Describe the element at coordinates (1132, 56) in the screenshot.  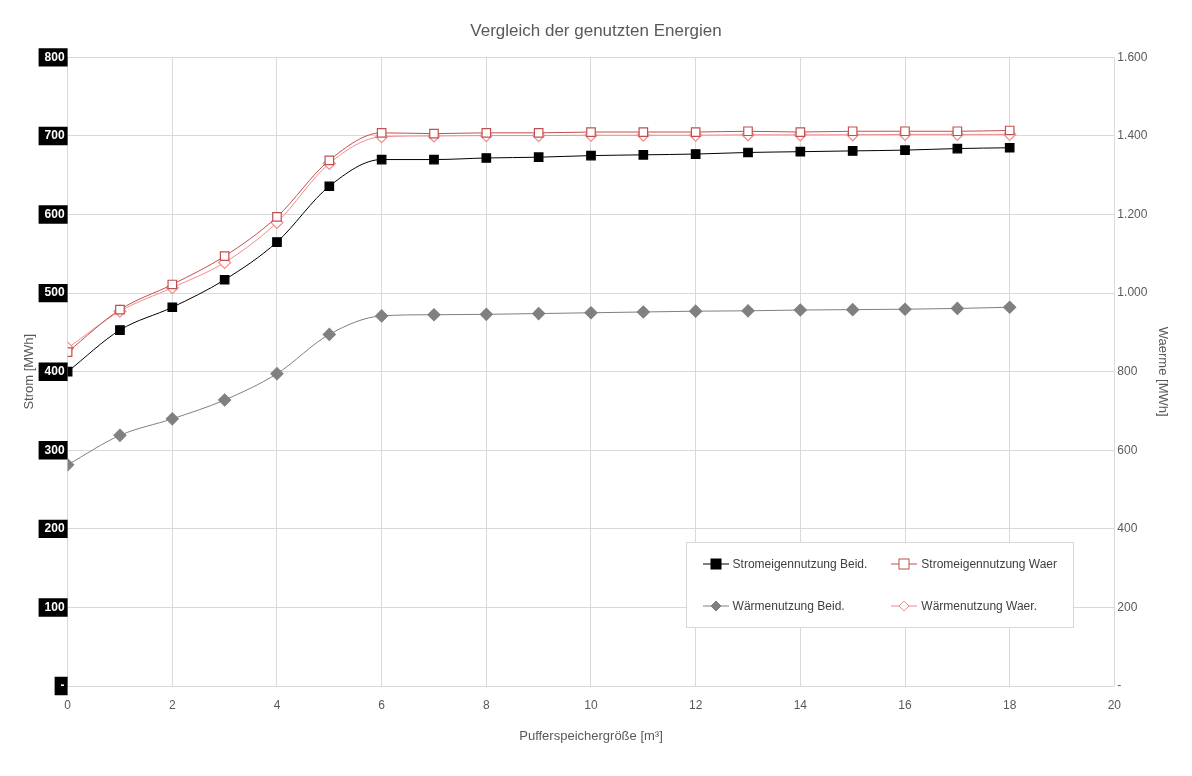
I see `y2-tick-label: 1.600` at that location.